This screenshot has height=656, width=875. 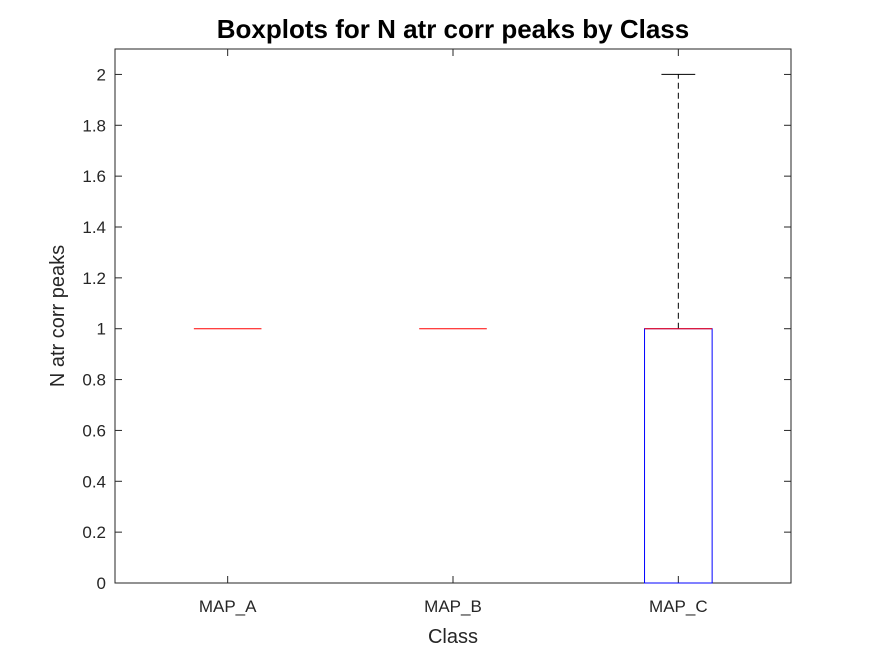 What do you see at coordinates (94, 481) in the screenshot?
I see `y-tick-label: 0.4` at bounding box center [94, 481].